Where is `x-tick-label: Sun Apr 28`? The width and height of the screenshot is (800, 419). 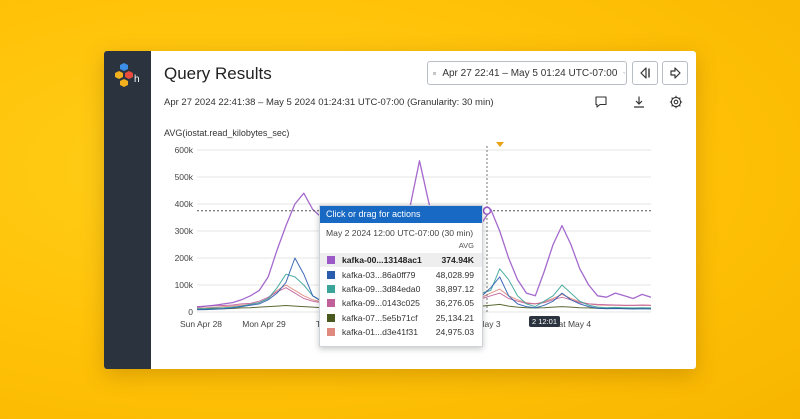 x-tick-label: Sun Apr 28 is located at coordinates (201, 324).